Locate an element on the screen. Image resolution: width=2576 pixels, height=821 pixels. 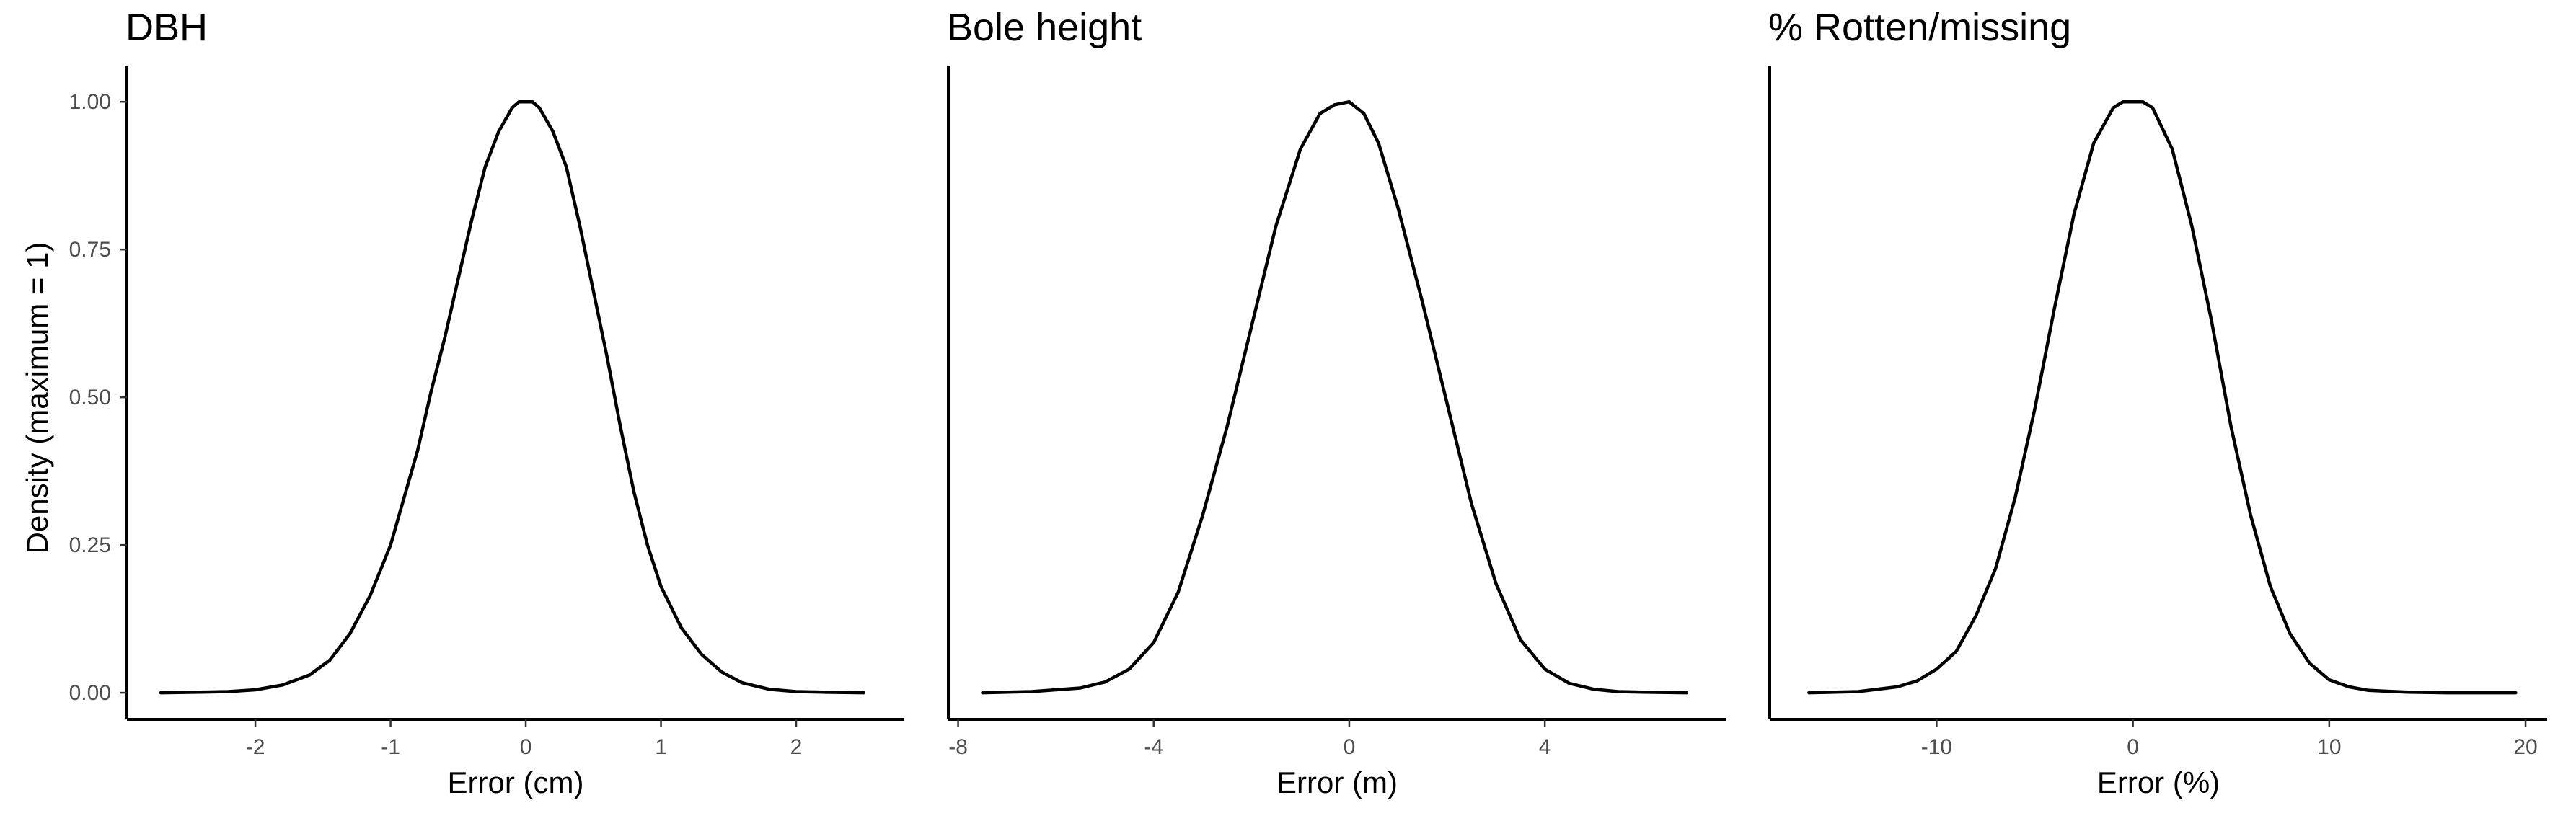
y-tick-label: 0.75 is located at coordinates (90, 250).